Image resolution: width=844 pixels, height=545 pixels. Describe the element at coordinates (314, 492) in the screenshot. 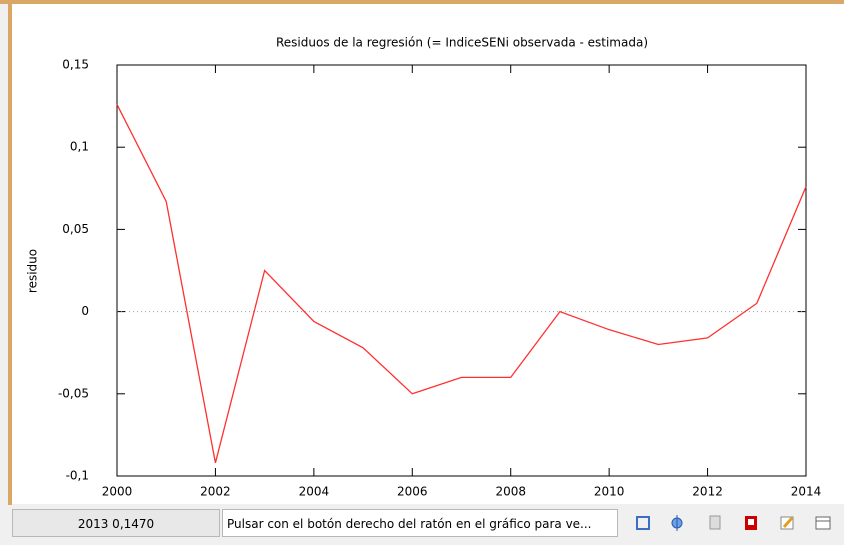

I see `x-tick-label: 2004` at that location.